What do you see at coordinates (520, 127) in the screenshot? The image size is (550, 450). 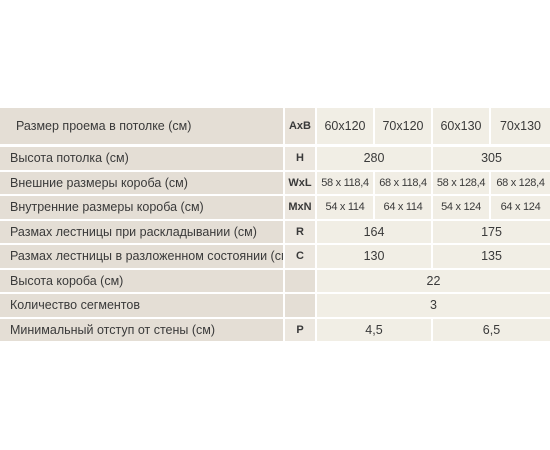 I see `header-size-70x130: 70x130` at bounding box center [520, 127].